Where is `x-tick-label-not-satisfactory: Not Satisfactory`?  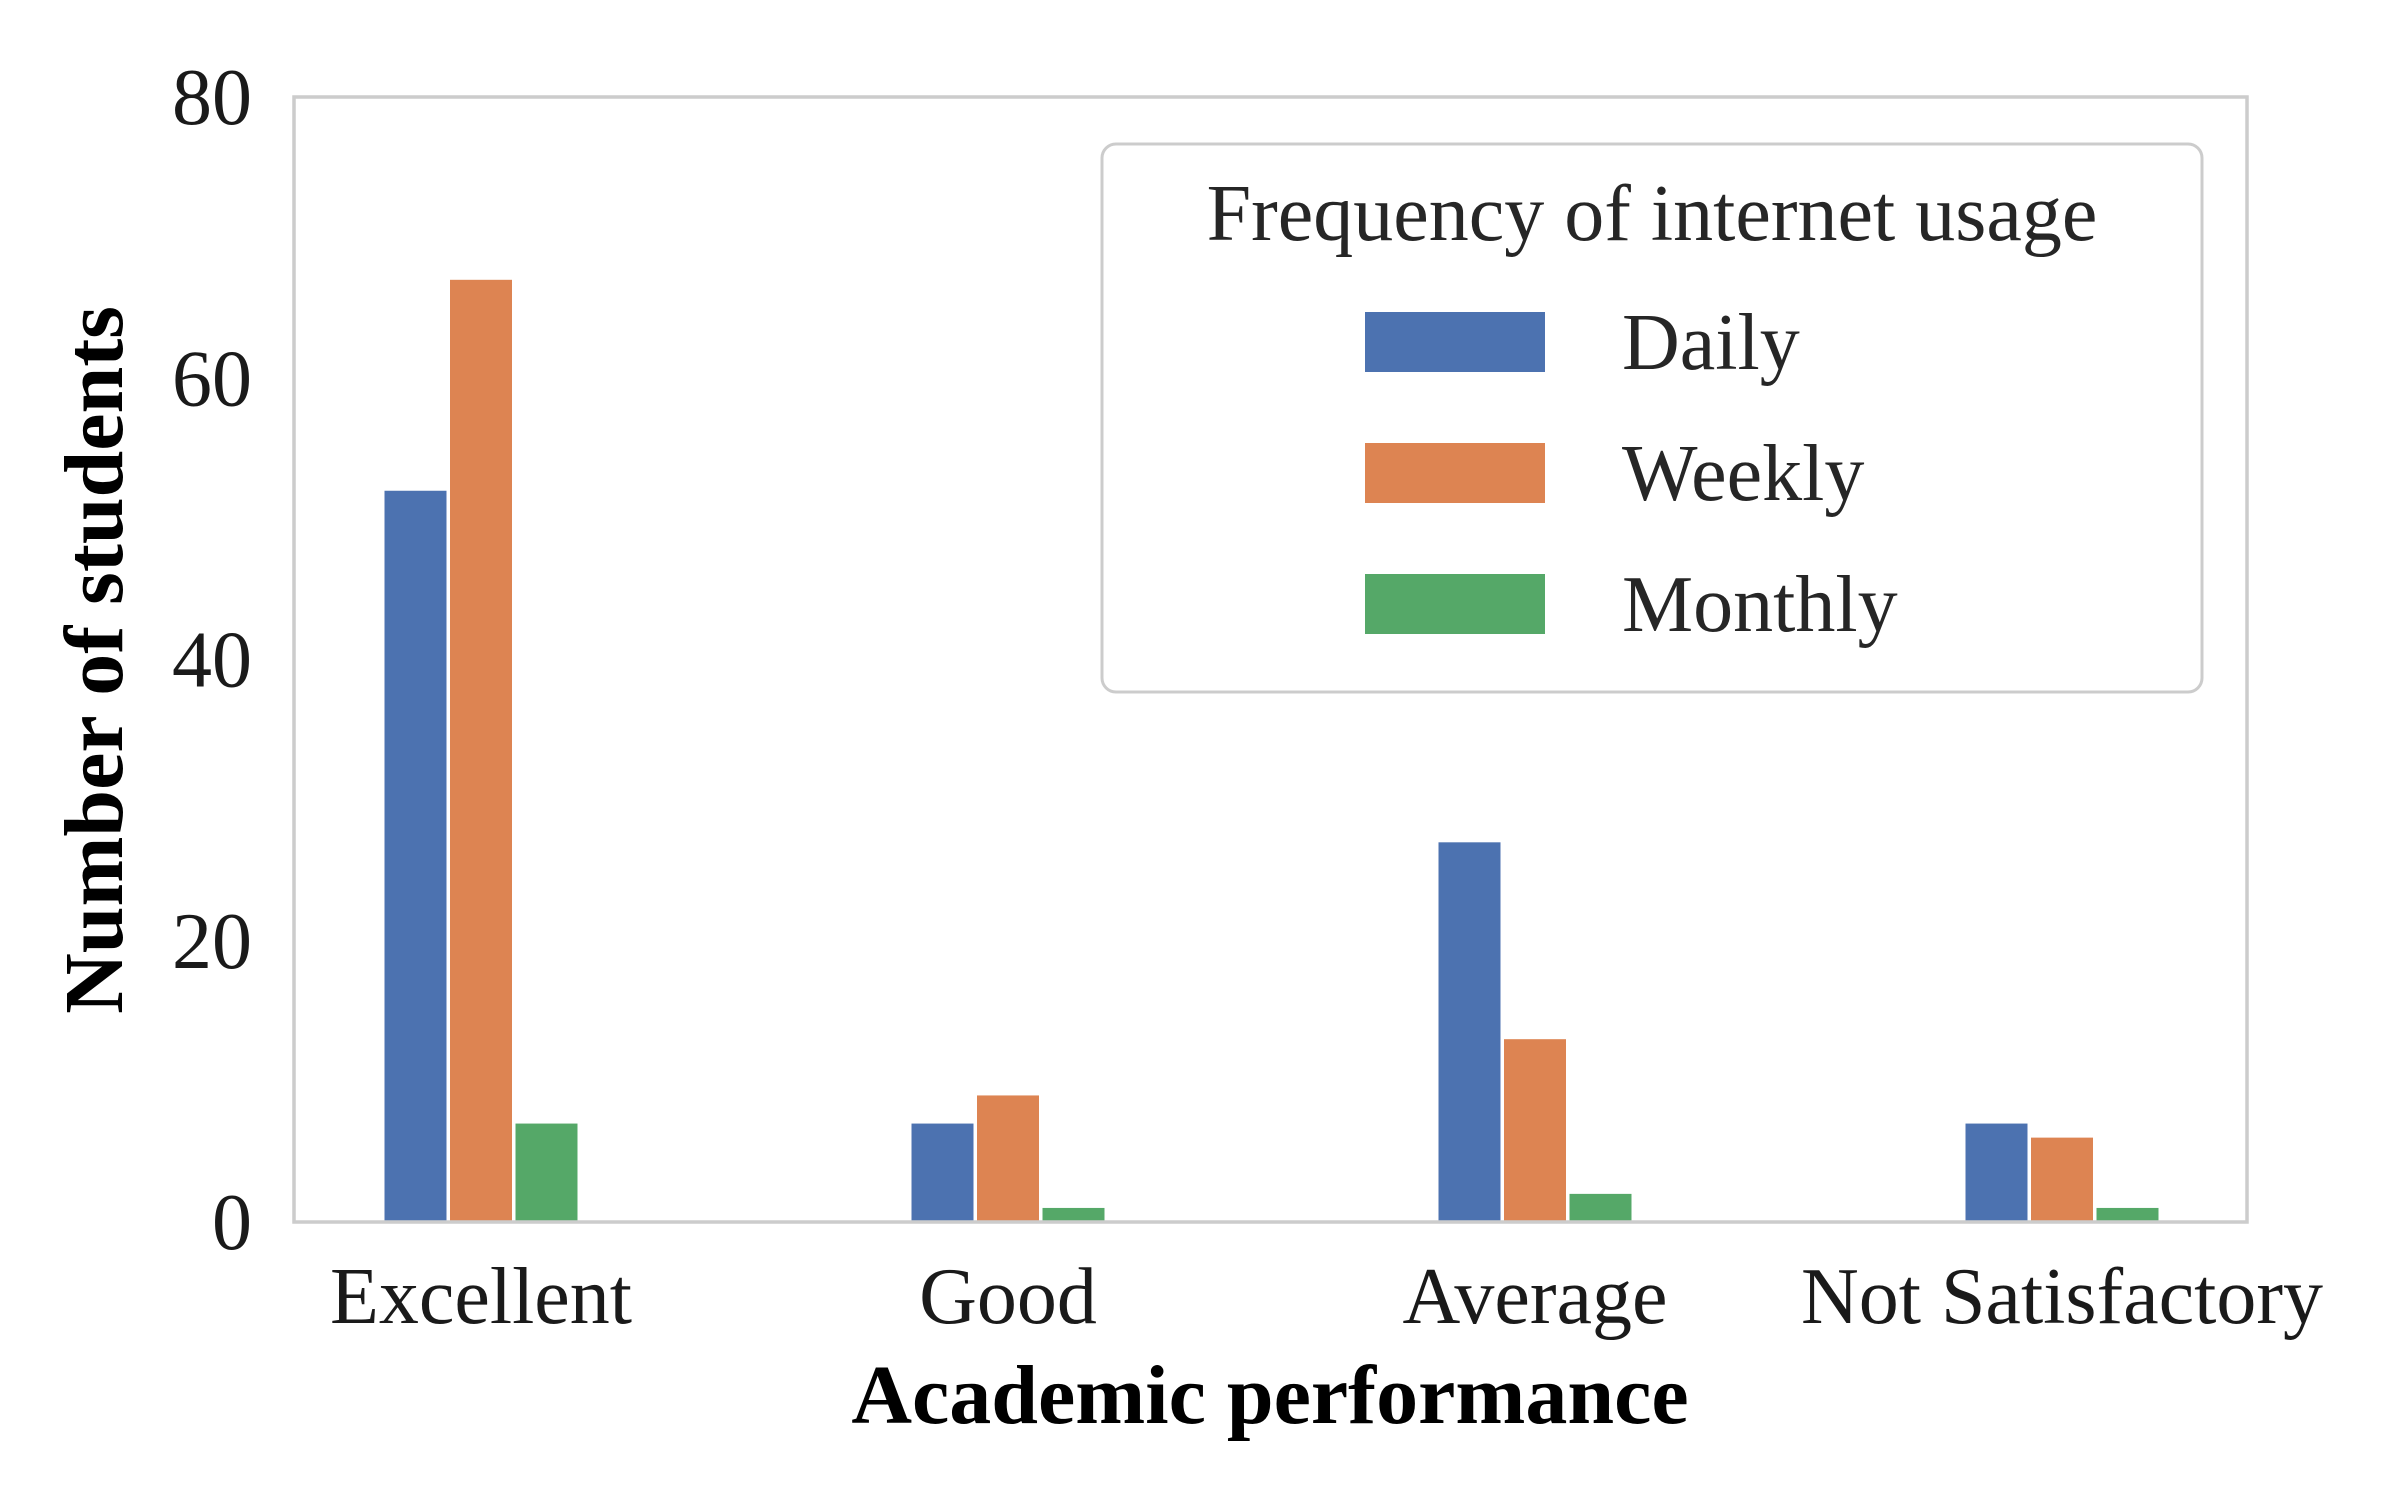 x-tick-label-not-satisfactory: Not Satisfactory is located at coordinates (2062, 1297).